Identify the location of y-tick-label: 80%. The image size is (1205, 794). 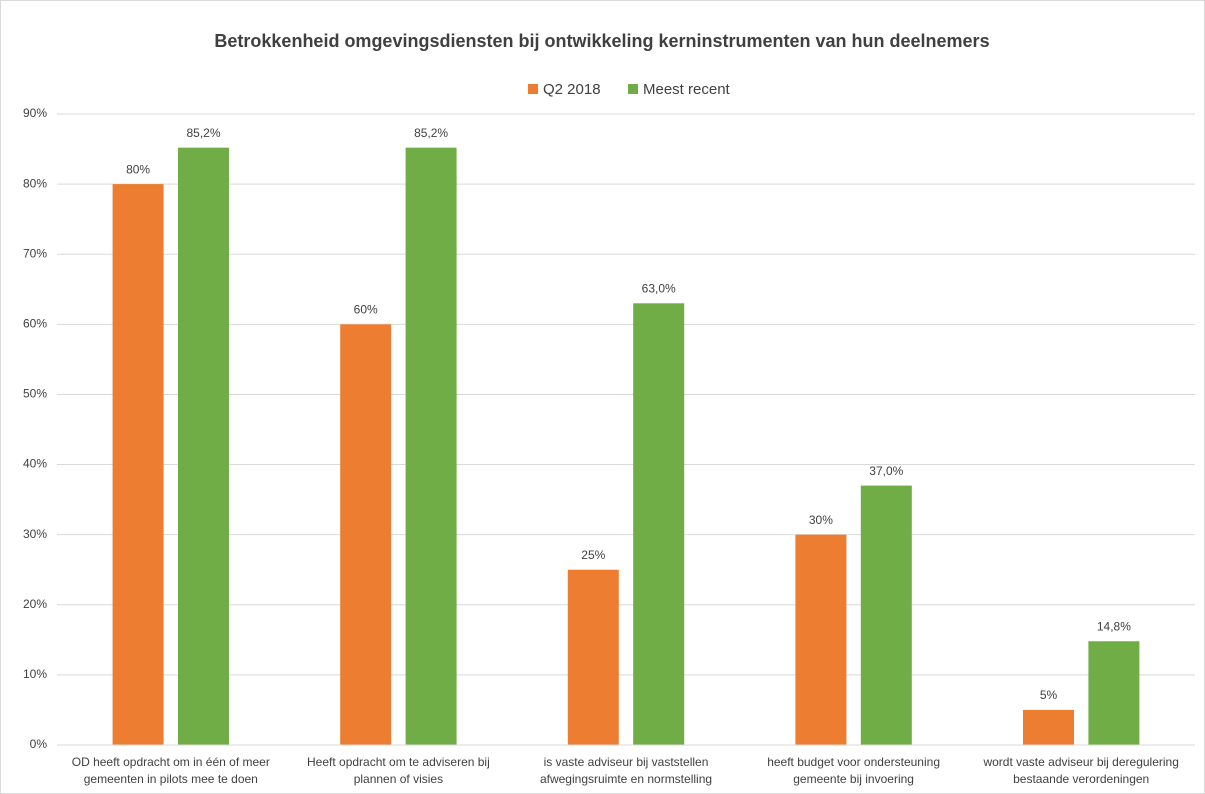
(35, 183).